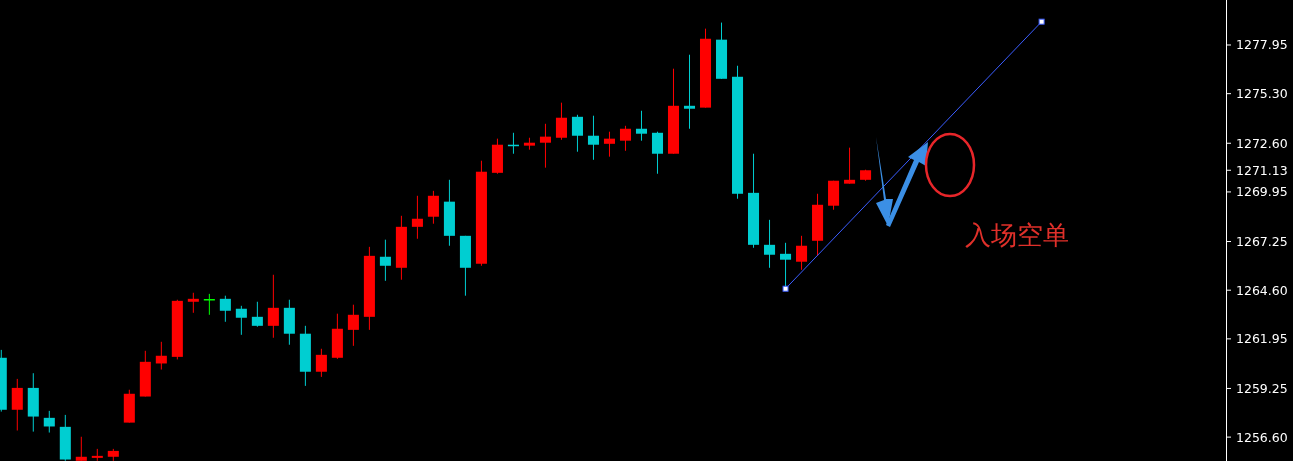  Describe the element at coordinates (1262, 339) in the screenshot. I see `y-tick-label: 1261.95` at that location.